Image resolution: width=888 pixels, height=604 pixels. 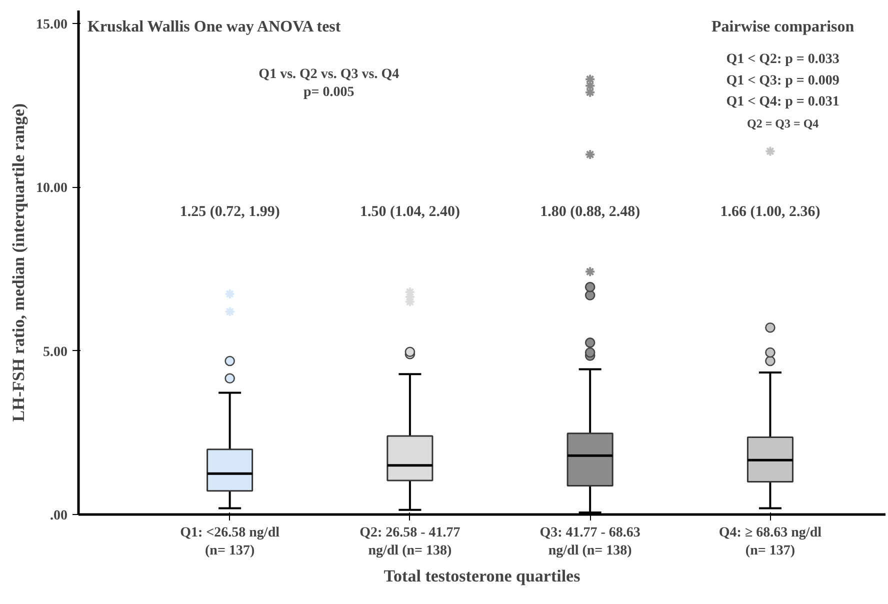 I want to click on annotation: Pairwise comparison, so click(x=783, y=27).